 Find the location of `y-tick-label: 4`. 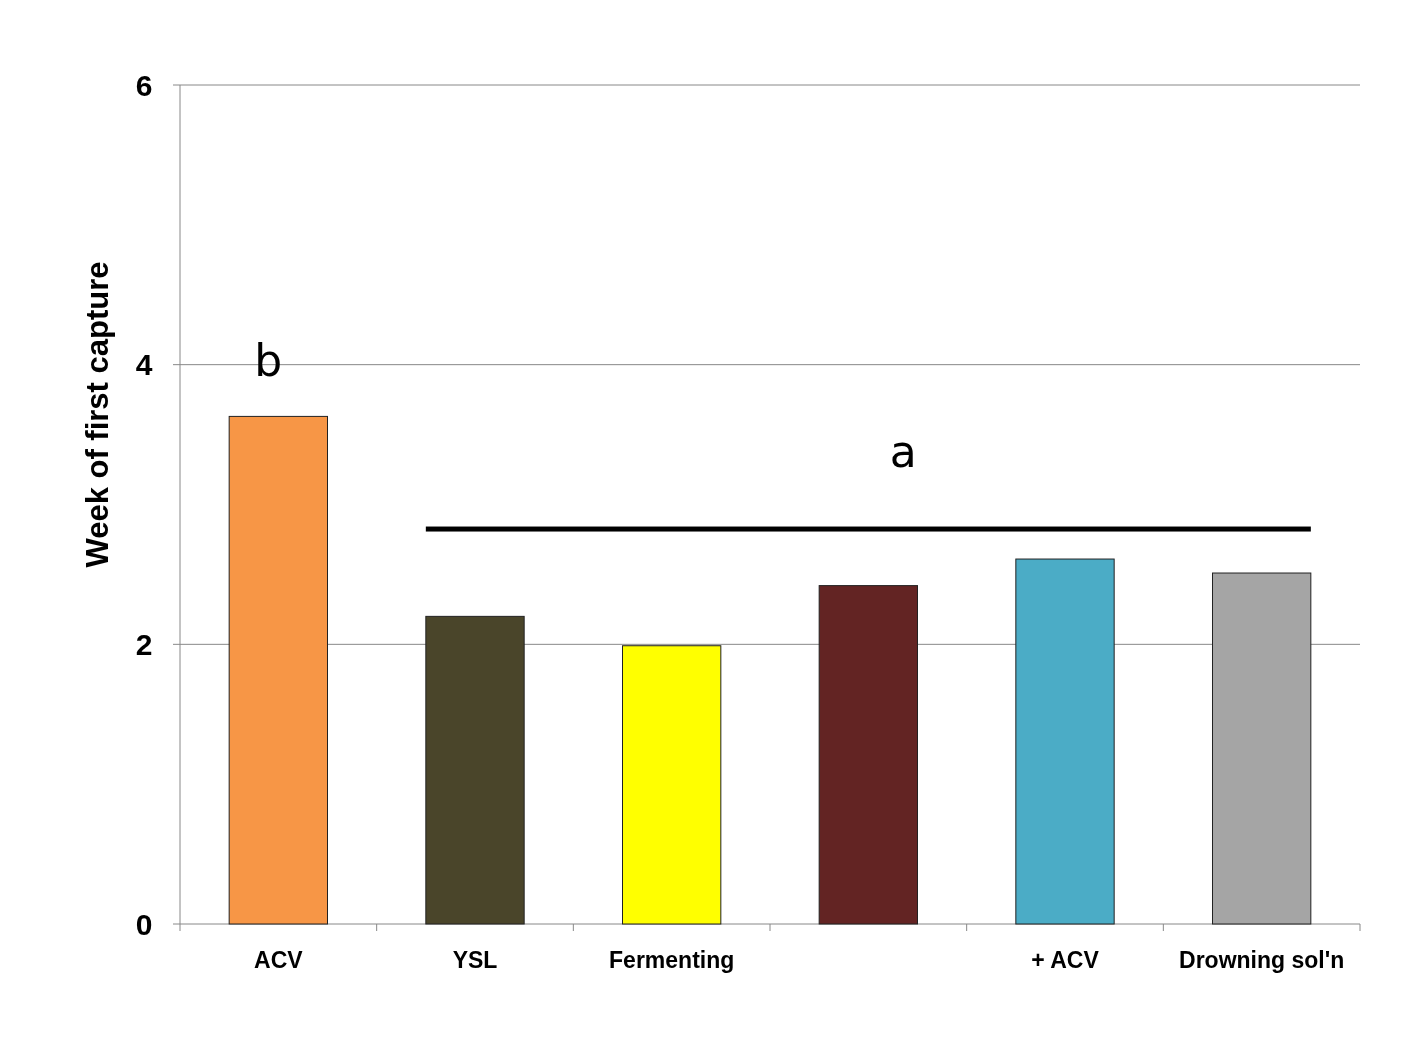

y-tick-label: 4 is located at coordinates (144, 365).